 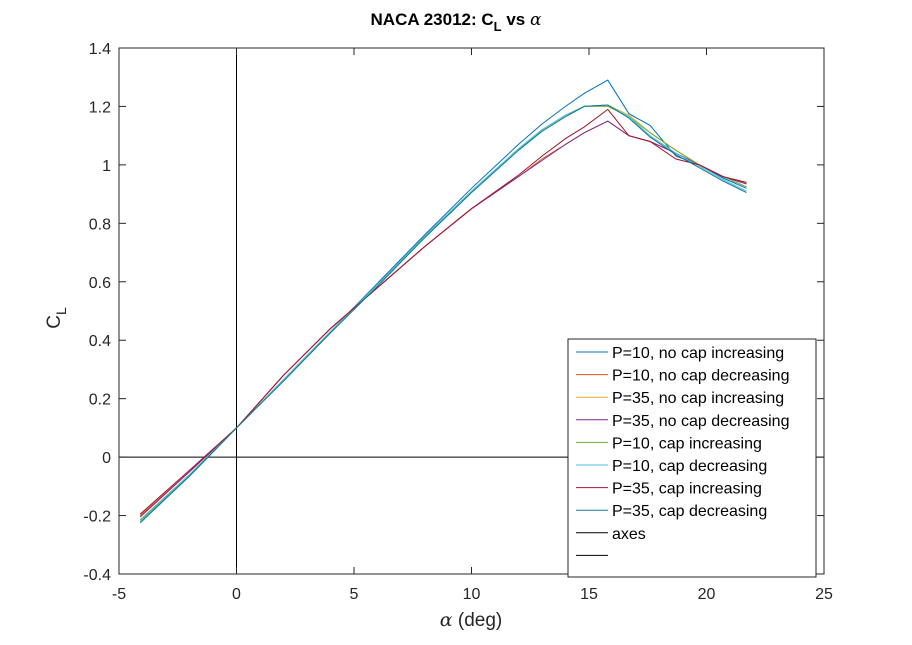 I want to click on x-tick-label: 20, so click(x=707, y=594).